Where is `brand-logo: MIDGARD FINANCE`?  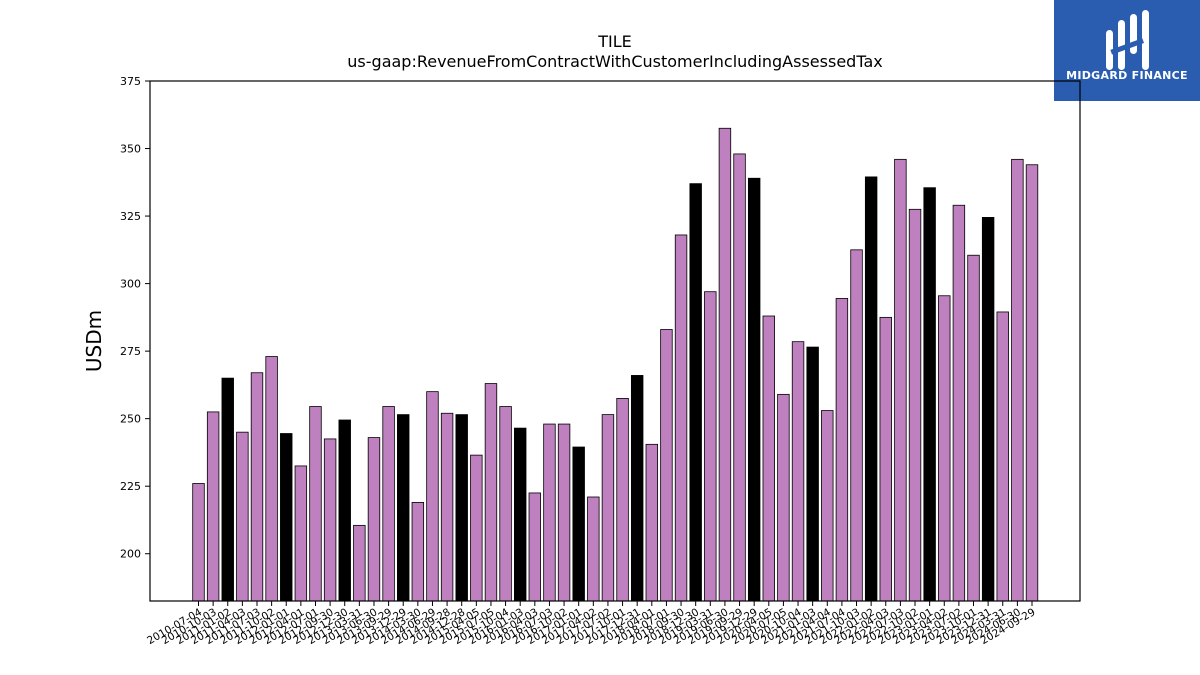 brand-logo: MIDGARD FINANCE is located at coordinates (1127, 50).